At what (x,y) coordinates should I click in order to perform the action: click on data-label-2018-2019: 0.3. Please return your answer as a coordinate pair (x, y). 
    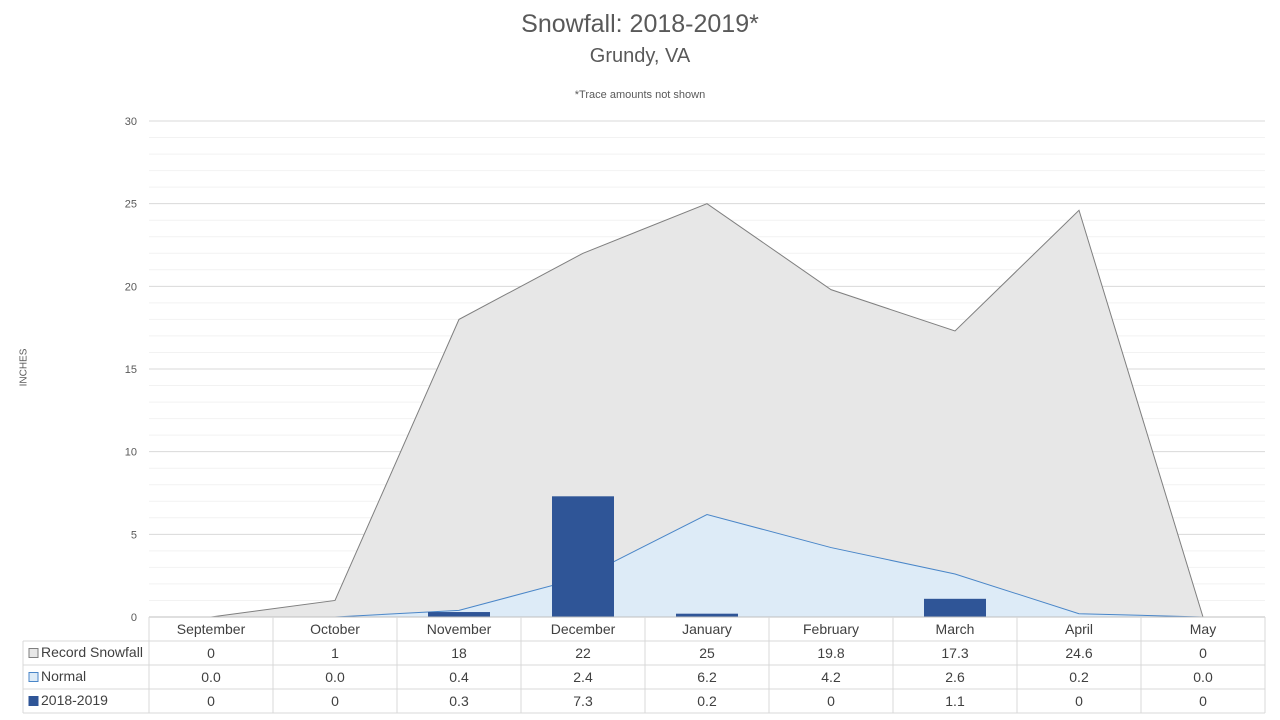
    Looking at the image, I should click on (459, 701).